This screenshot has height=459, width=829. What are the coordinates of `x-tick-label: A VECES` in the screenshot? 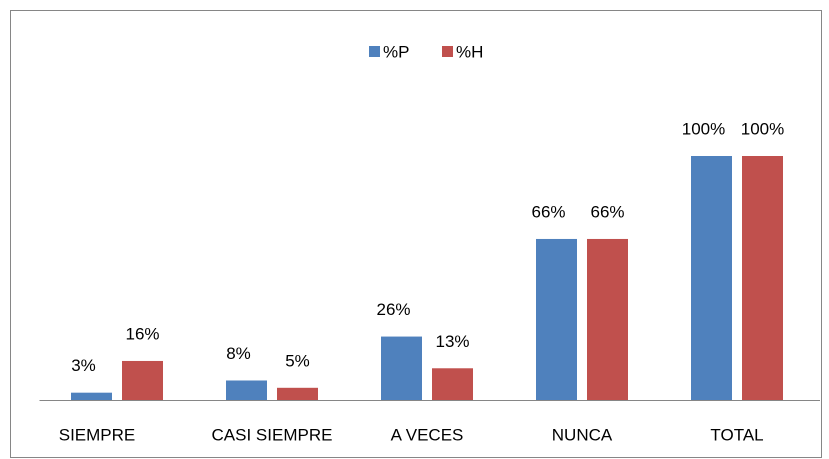 It's located at (427, 434).